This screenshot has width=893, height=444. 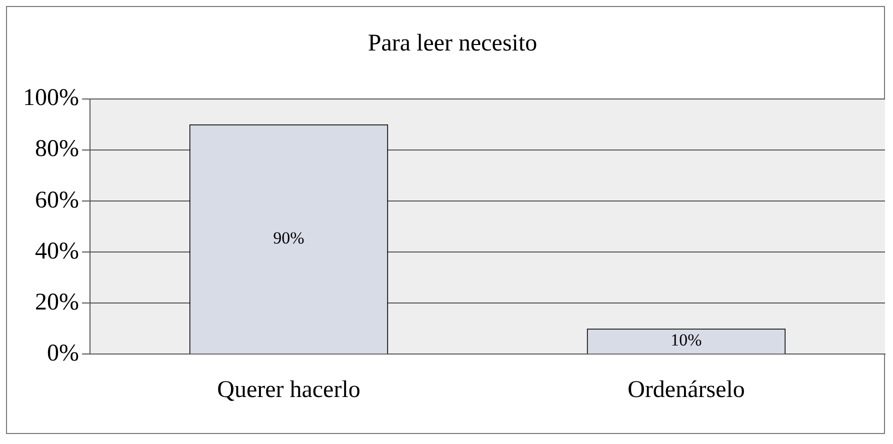 I want to click on x-tick-label: Ordenárselo, so click(x=686, y=389).